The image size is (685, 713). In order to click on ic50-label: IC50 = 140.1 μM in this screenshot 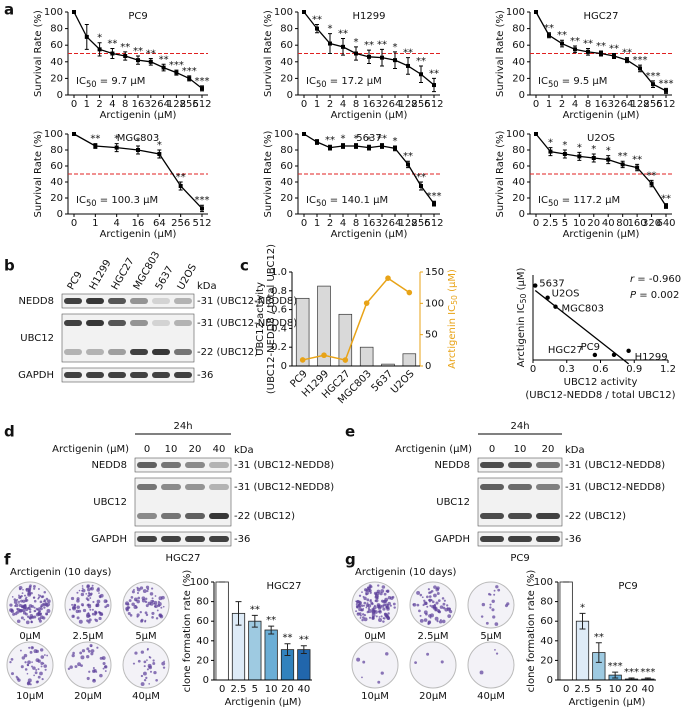, I will do `click(347, 201)`.